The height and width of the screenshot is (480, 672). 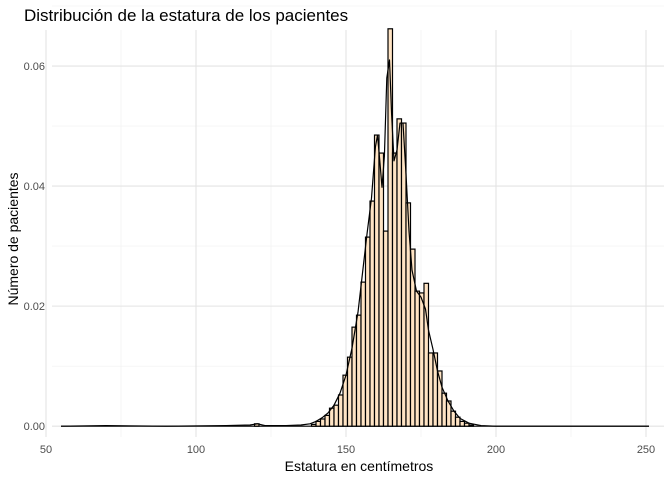 What do you see at coordinates (34, 247) in the screenshot?
I see `y-axis-ticks: 0.00 0.02 0.04 0.06` at bounding box center [34, 247].